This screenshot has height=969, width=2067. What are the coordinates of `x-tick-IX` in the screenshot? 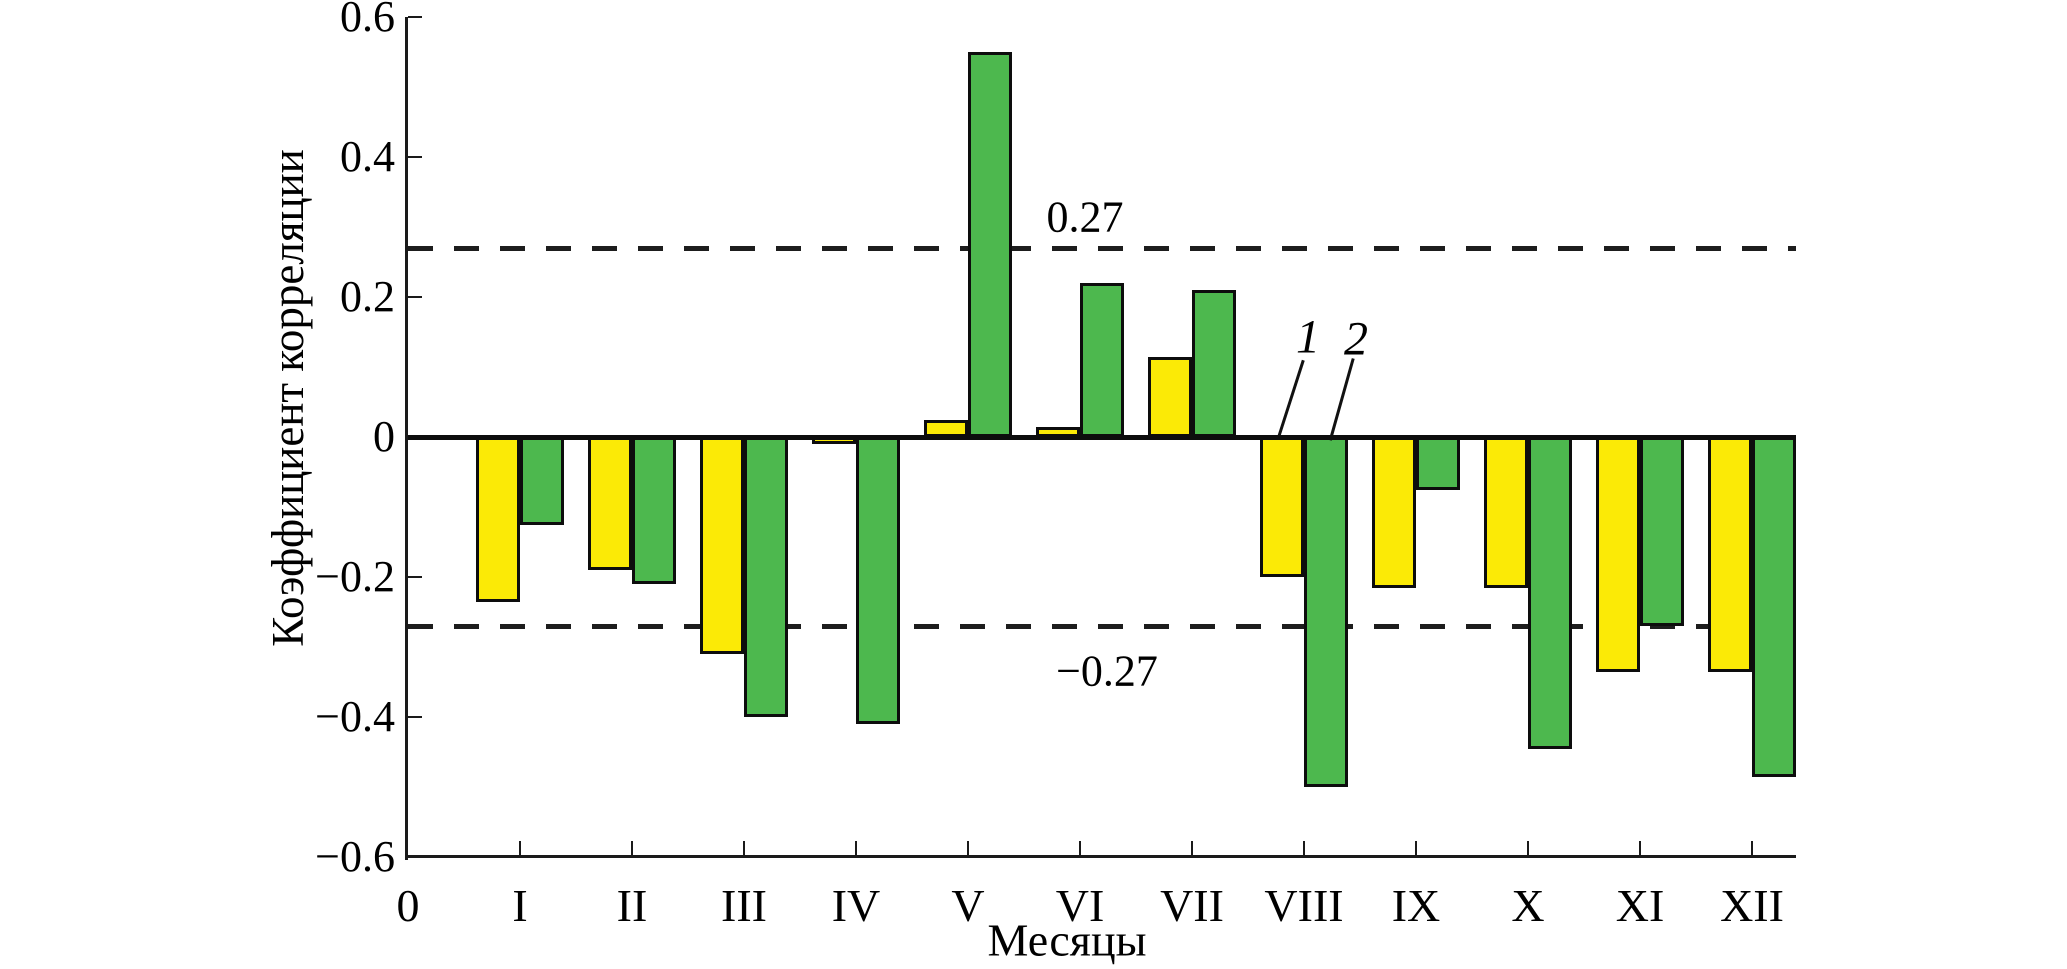 It's located at (1416, 848).